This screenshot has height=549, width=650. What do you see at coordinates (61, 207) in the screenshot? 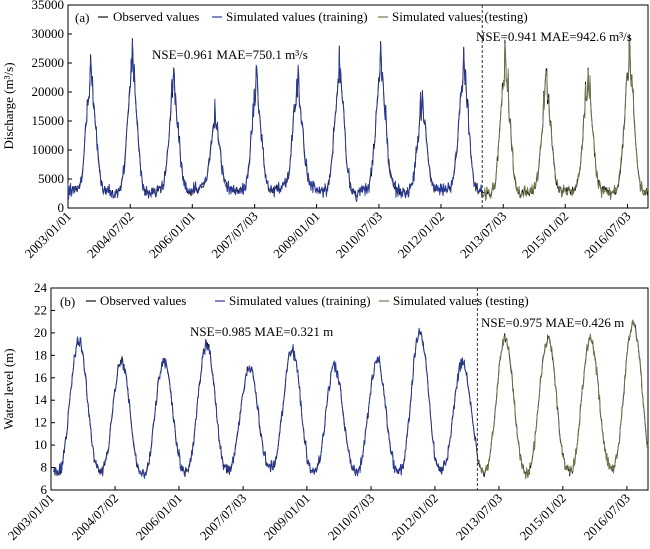
I see `y-tick-label: 0` at bounding box center [61, 207].